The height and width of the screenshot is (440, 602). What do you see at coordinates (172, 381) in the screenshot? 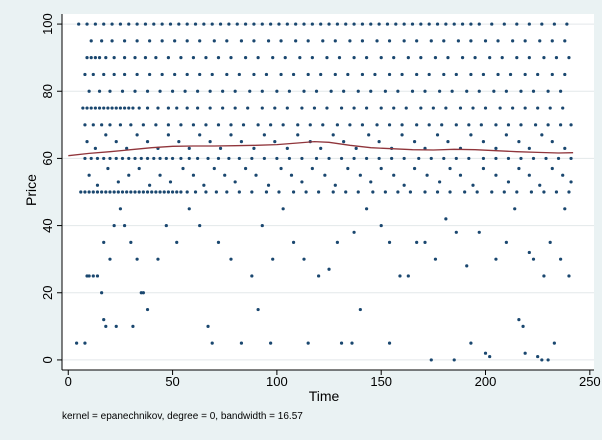
I see `x-tick-label: 50` at bounding box center [172, 381].